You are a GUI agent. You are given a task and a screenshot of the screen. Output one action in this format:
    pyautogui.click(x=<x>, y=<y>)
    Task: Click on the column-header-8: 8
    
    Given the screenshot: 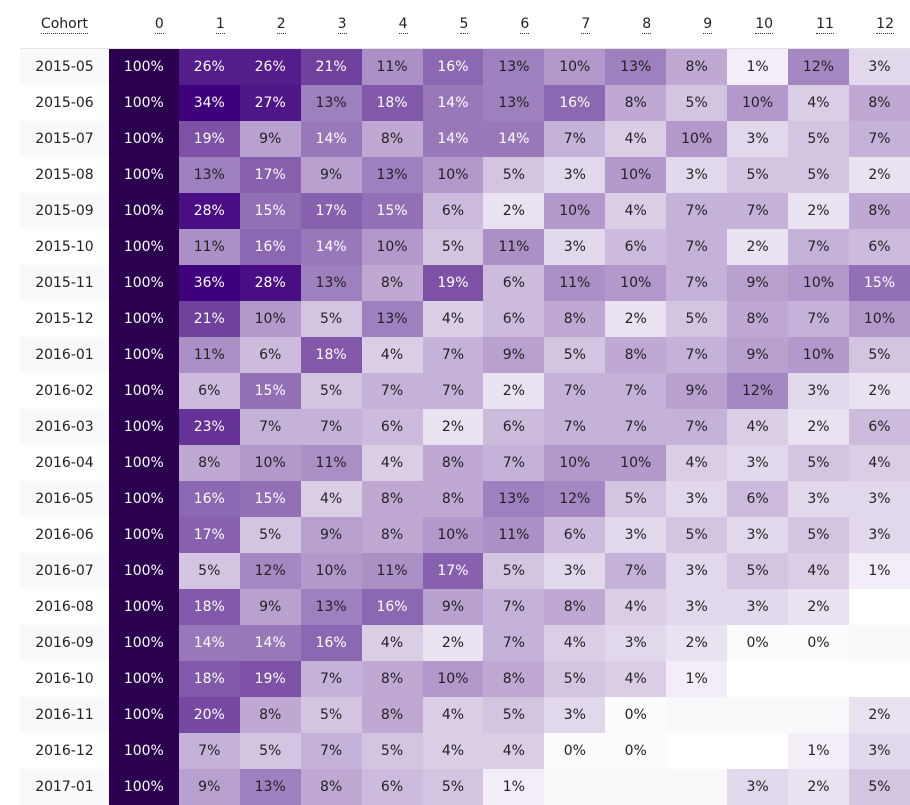 What is the action you would take?
    pyautogui.click(x=635, y=24)
    